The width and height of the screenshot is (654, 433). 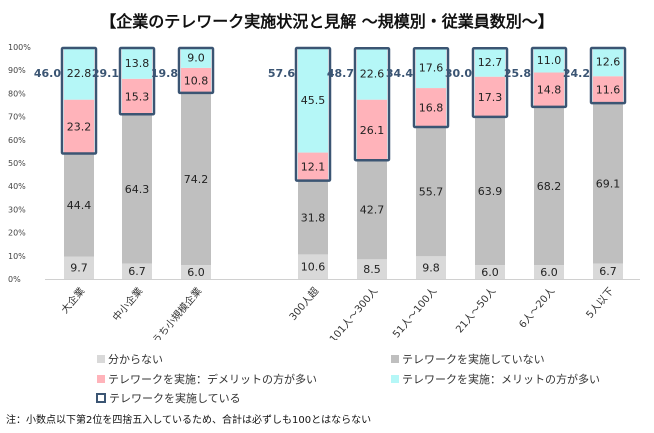 I want to click on legend-item-implemented: テレワークを実施している, so click(x=168, y=398).